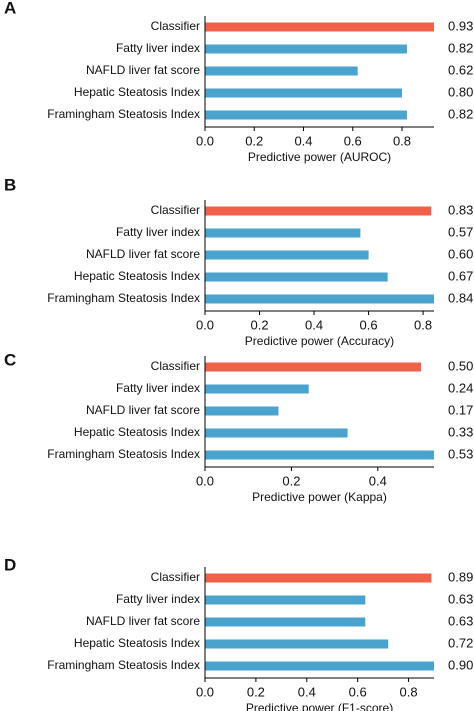  Describe the element at coordinates (10, 564) in the screenshot. I see `panel-letter: D` at that location.